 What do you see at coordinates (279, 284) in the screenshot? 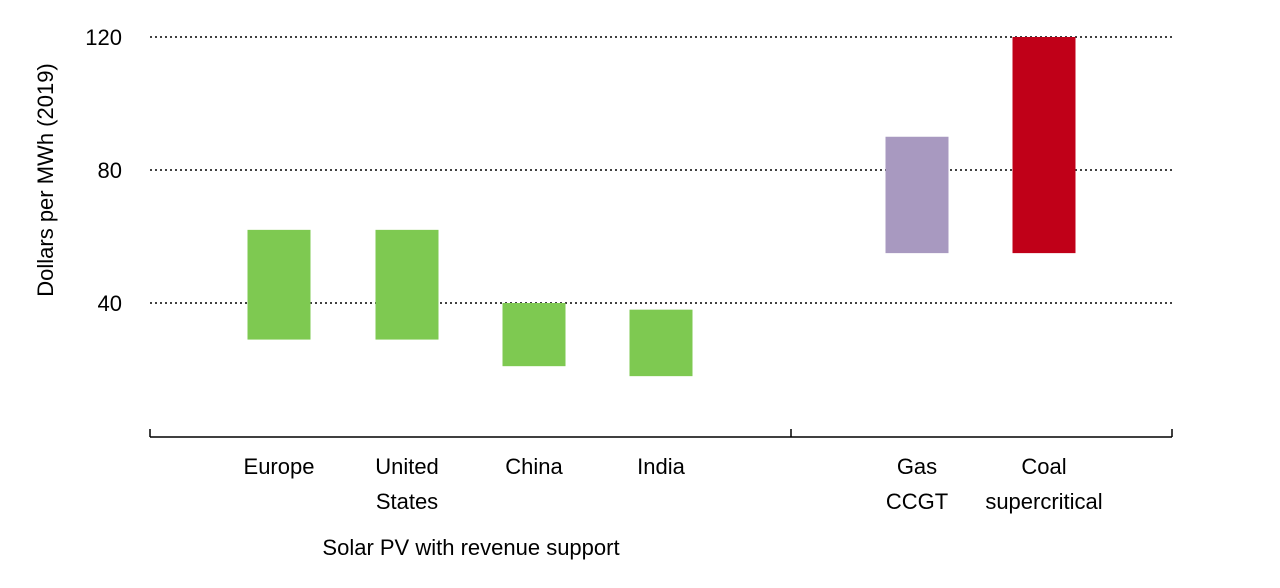
I see `bar-europe` at bounding box center [279, 284].